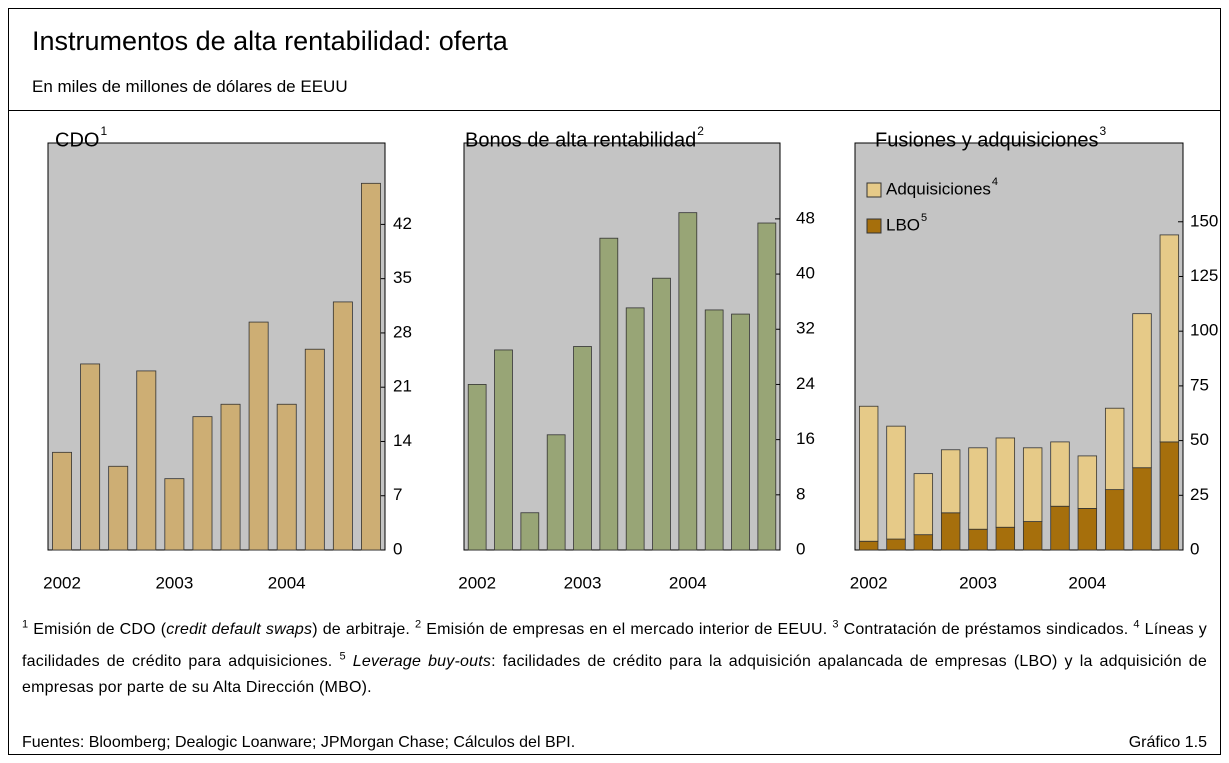  Describe the element at coordinates (402, 440) in the screenshot. I see `y-tick-label: 14` at that location.